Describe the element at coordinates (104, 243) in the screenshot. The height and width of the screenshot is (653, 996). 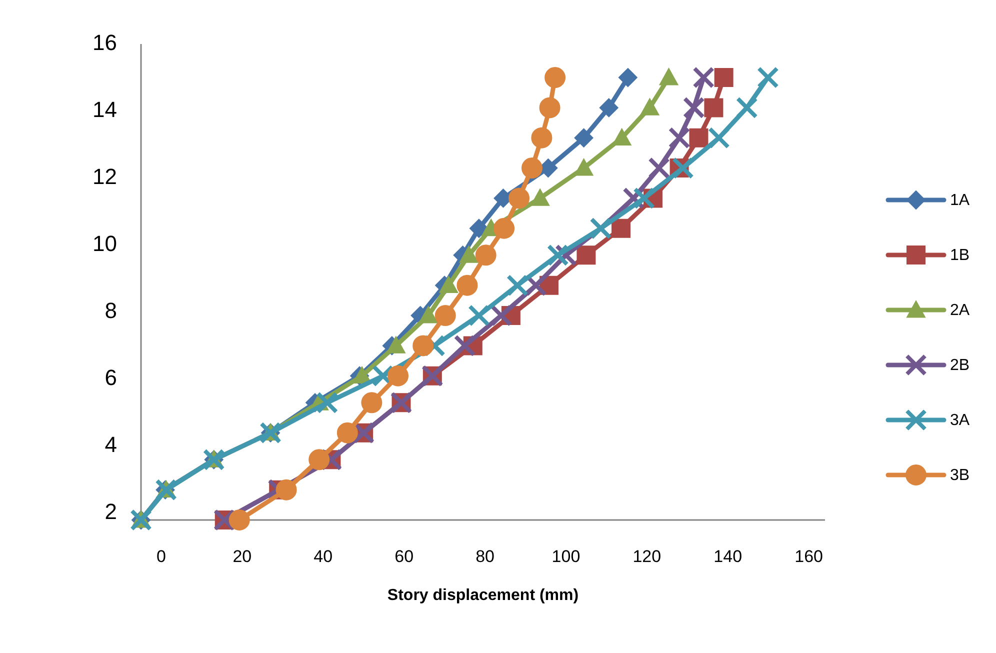
I see `y-tick-label: 10` at that location.